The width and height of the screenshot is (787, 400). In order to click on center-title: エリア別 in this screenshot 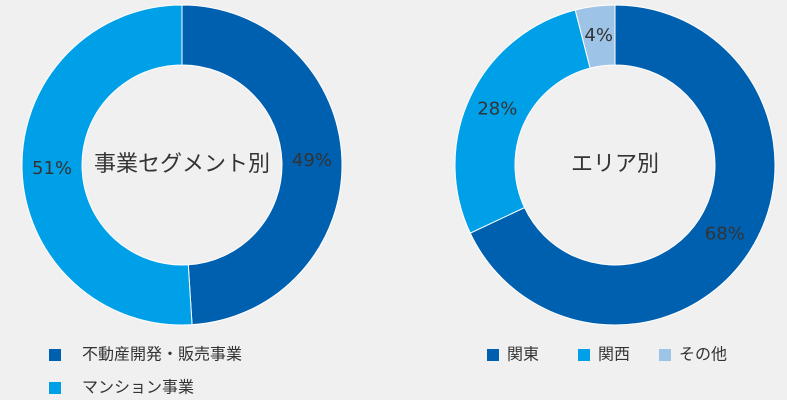, I will do `click(615, 164)`.